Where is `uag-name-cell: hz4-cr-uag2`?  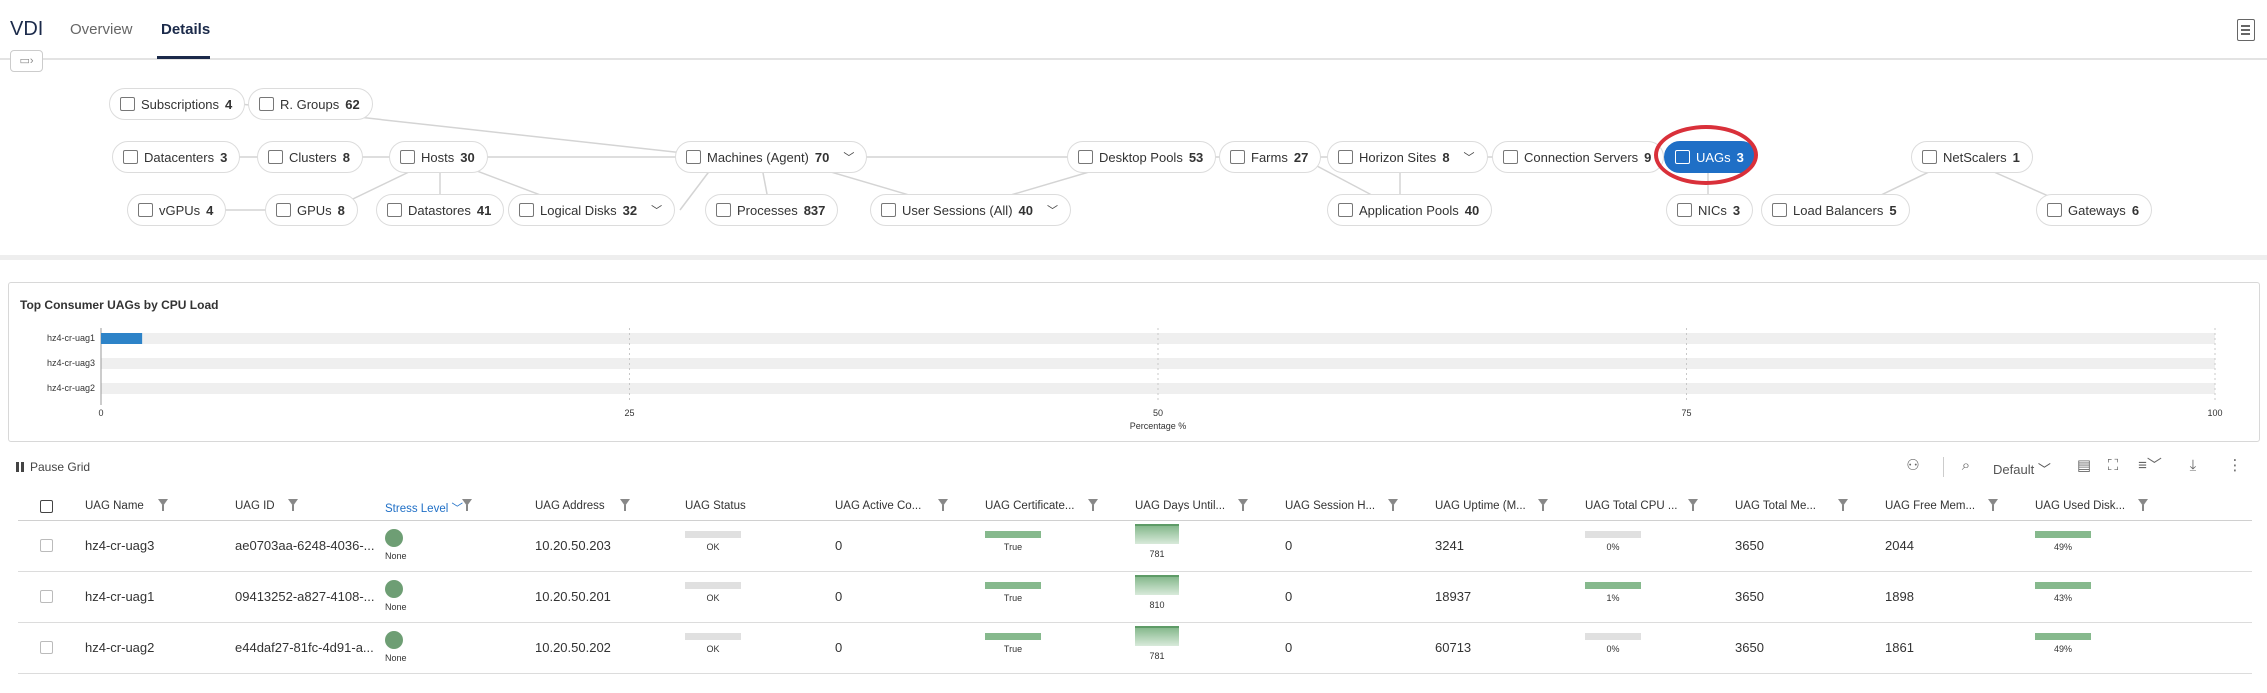 uag-name-cell: hz4-cr-uag2 is located at coordinates (120, 647).